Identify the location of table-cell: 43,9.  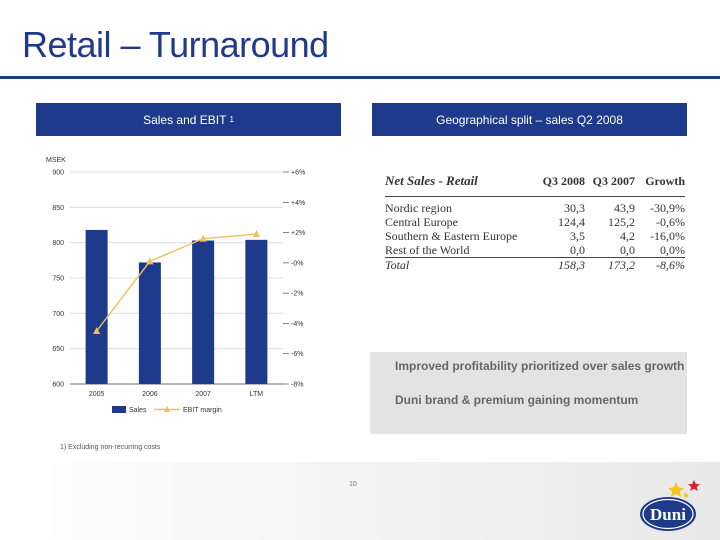
(624, 208).